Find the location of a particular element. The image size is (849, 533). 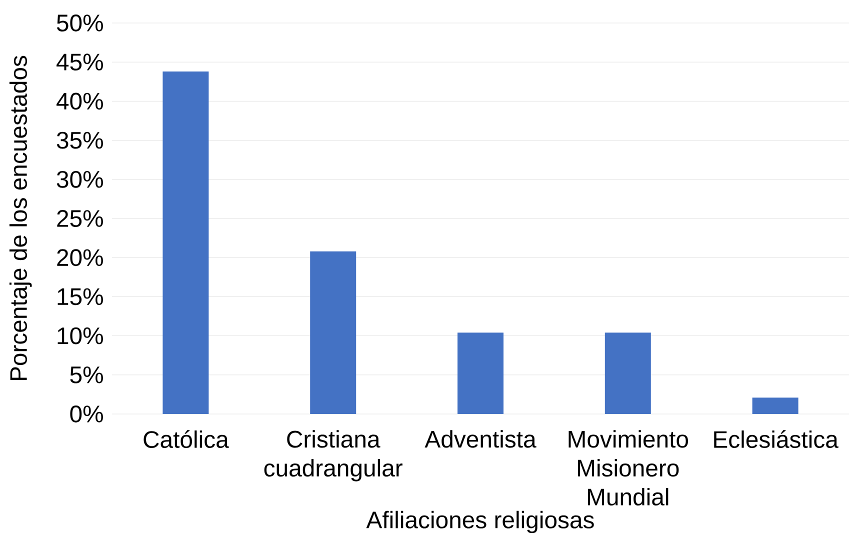

y-axis-title: Porcentaje de los encuestados is located at coordinates (20, 218).